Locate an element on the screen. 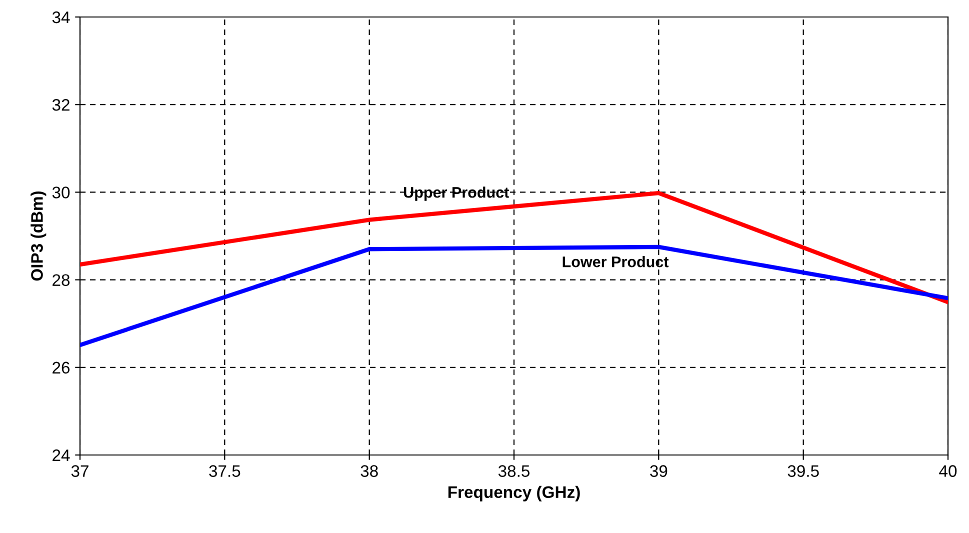  y-tick-label: 24 is located at coordinates (61, 455).